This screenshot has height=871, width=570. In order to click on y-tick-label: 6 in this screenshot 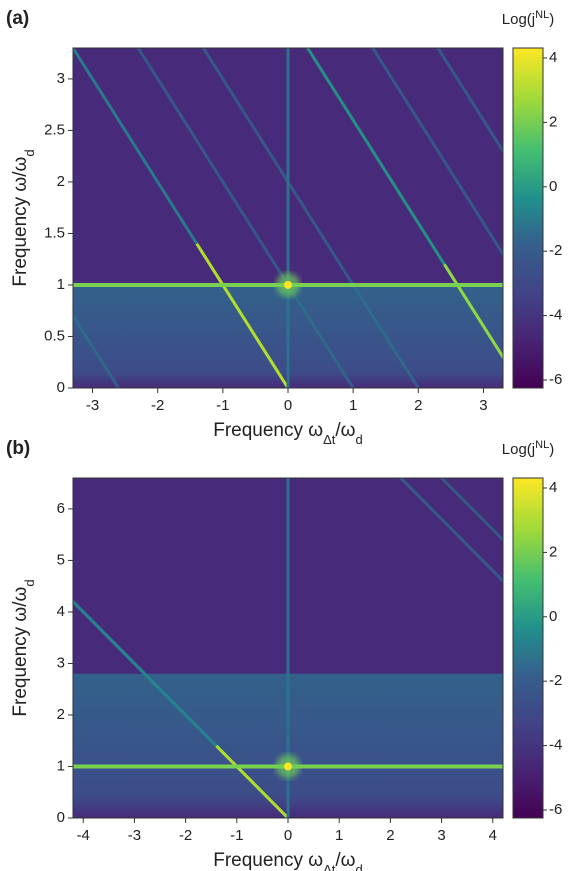, I will do `click(61, 508)`.